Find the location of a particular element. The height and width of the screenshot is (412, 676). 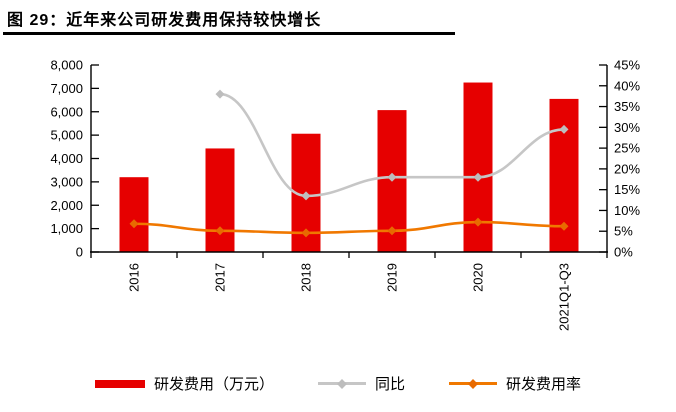

x-axis-label-2018: 2018 is located at coordinates (306, 277).